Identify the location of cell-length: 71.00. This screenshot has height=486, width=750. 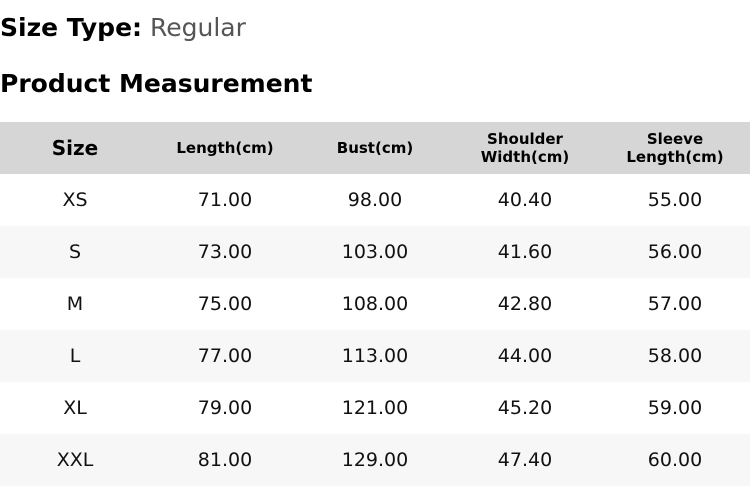
(225, 200).